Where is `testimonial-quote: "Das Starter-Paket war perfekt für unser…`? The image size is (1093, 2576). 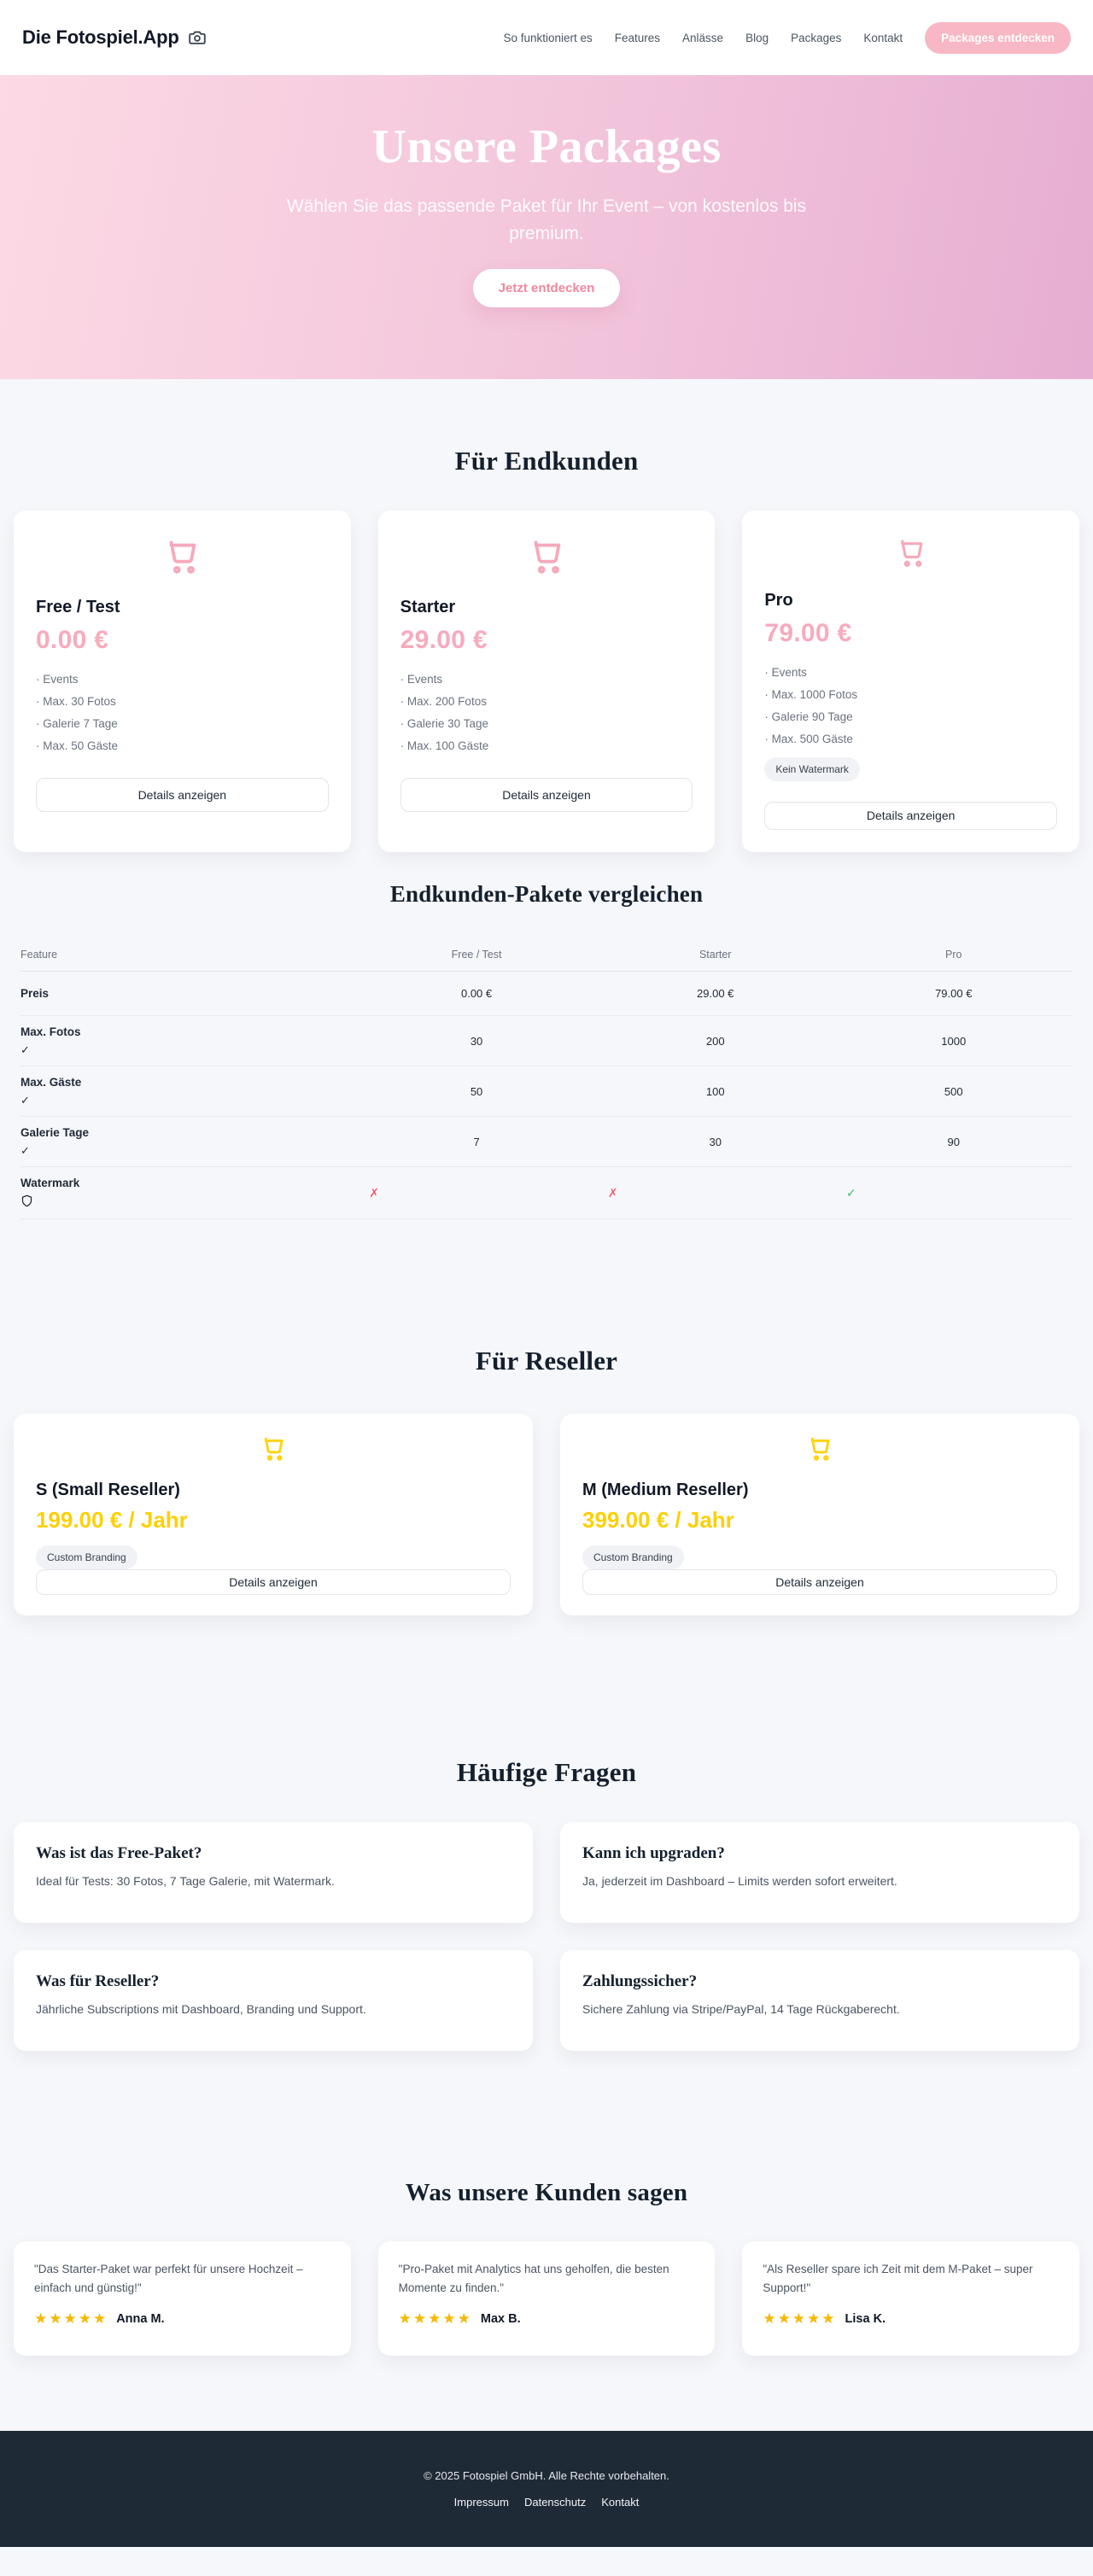 testimonial-quote: "Das Starter-Paket war perfekt für unser… is located at coordinates (168, 2278).